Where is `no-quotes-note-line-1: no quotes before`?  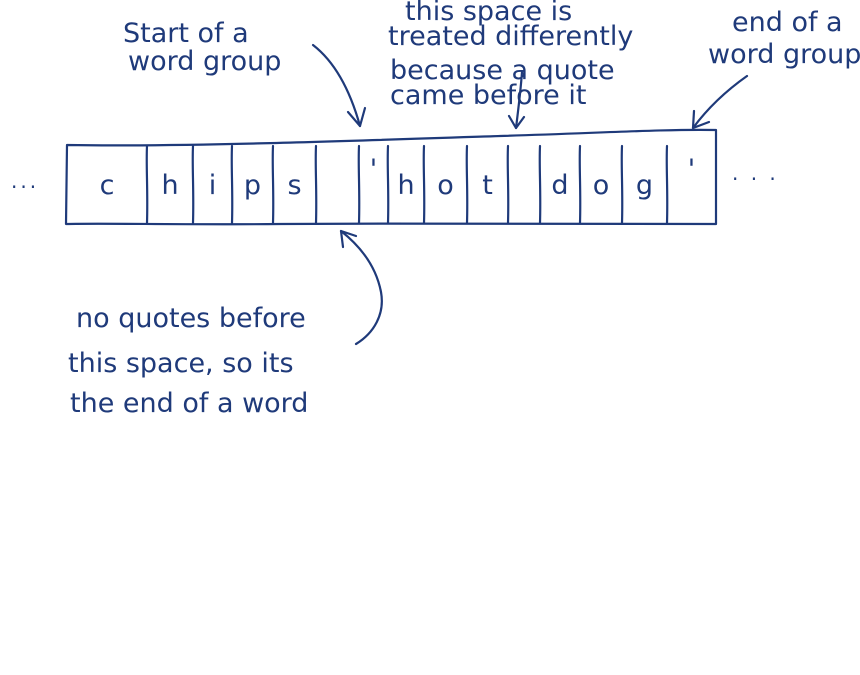
no-quotes-note-line-1: no quotes before is located at coordinates (191, 318).